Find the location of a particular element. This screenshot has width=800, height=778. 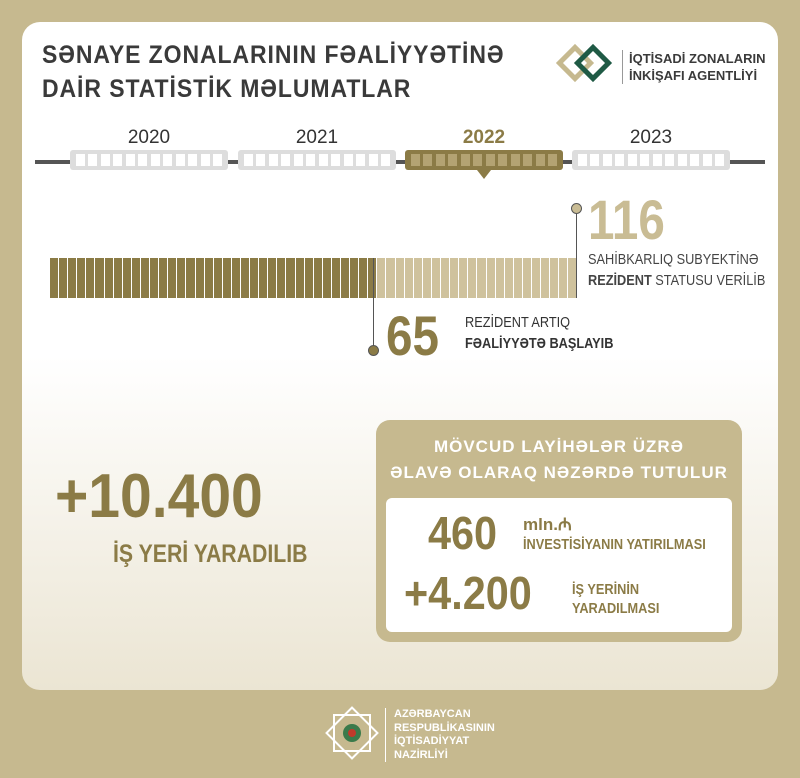

agency-name: İQTİSADİ ZONALARIN İNKİŞAFI AGENTLİYİ is located at coordinates (694, 67).